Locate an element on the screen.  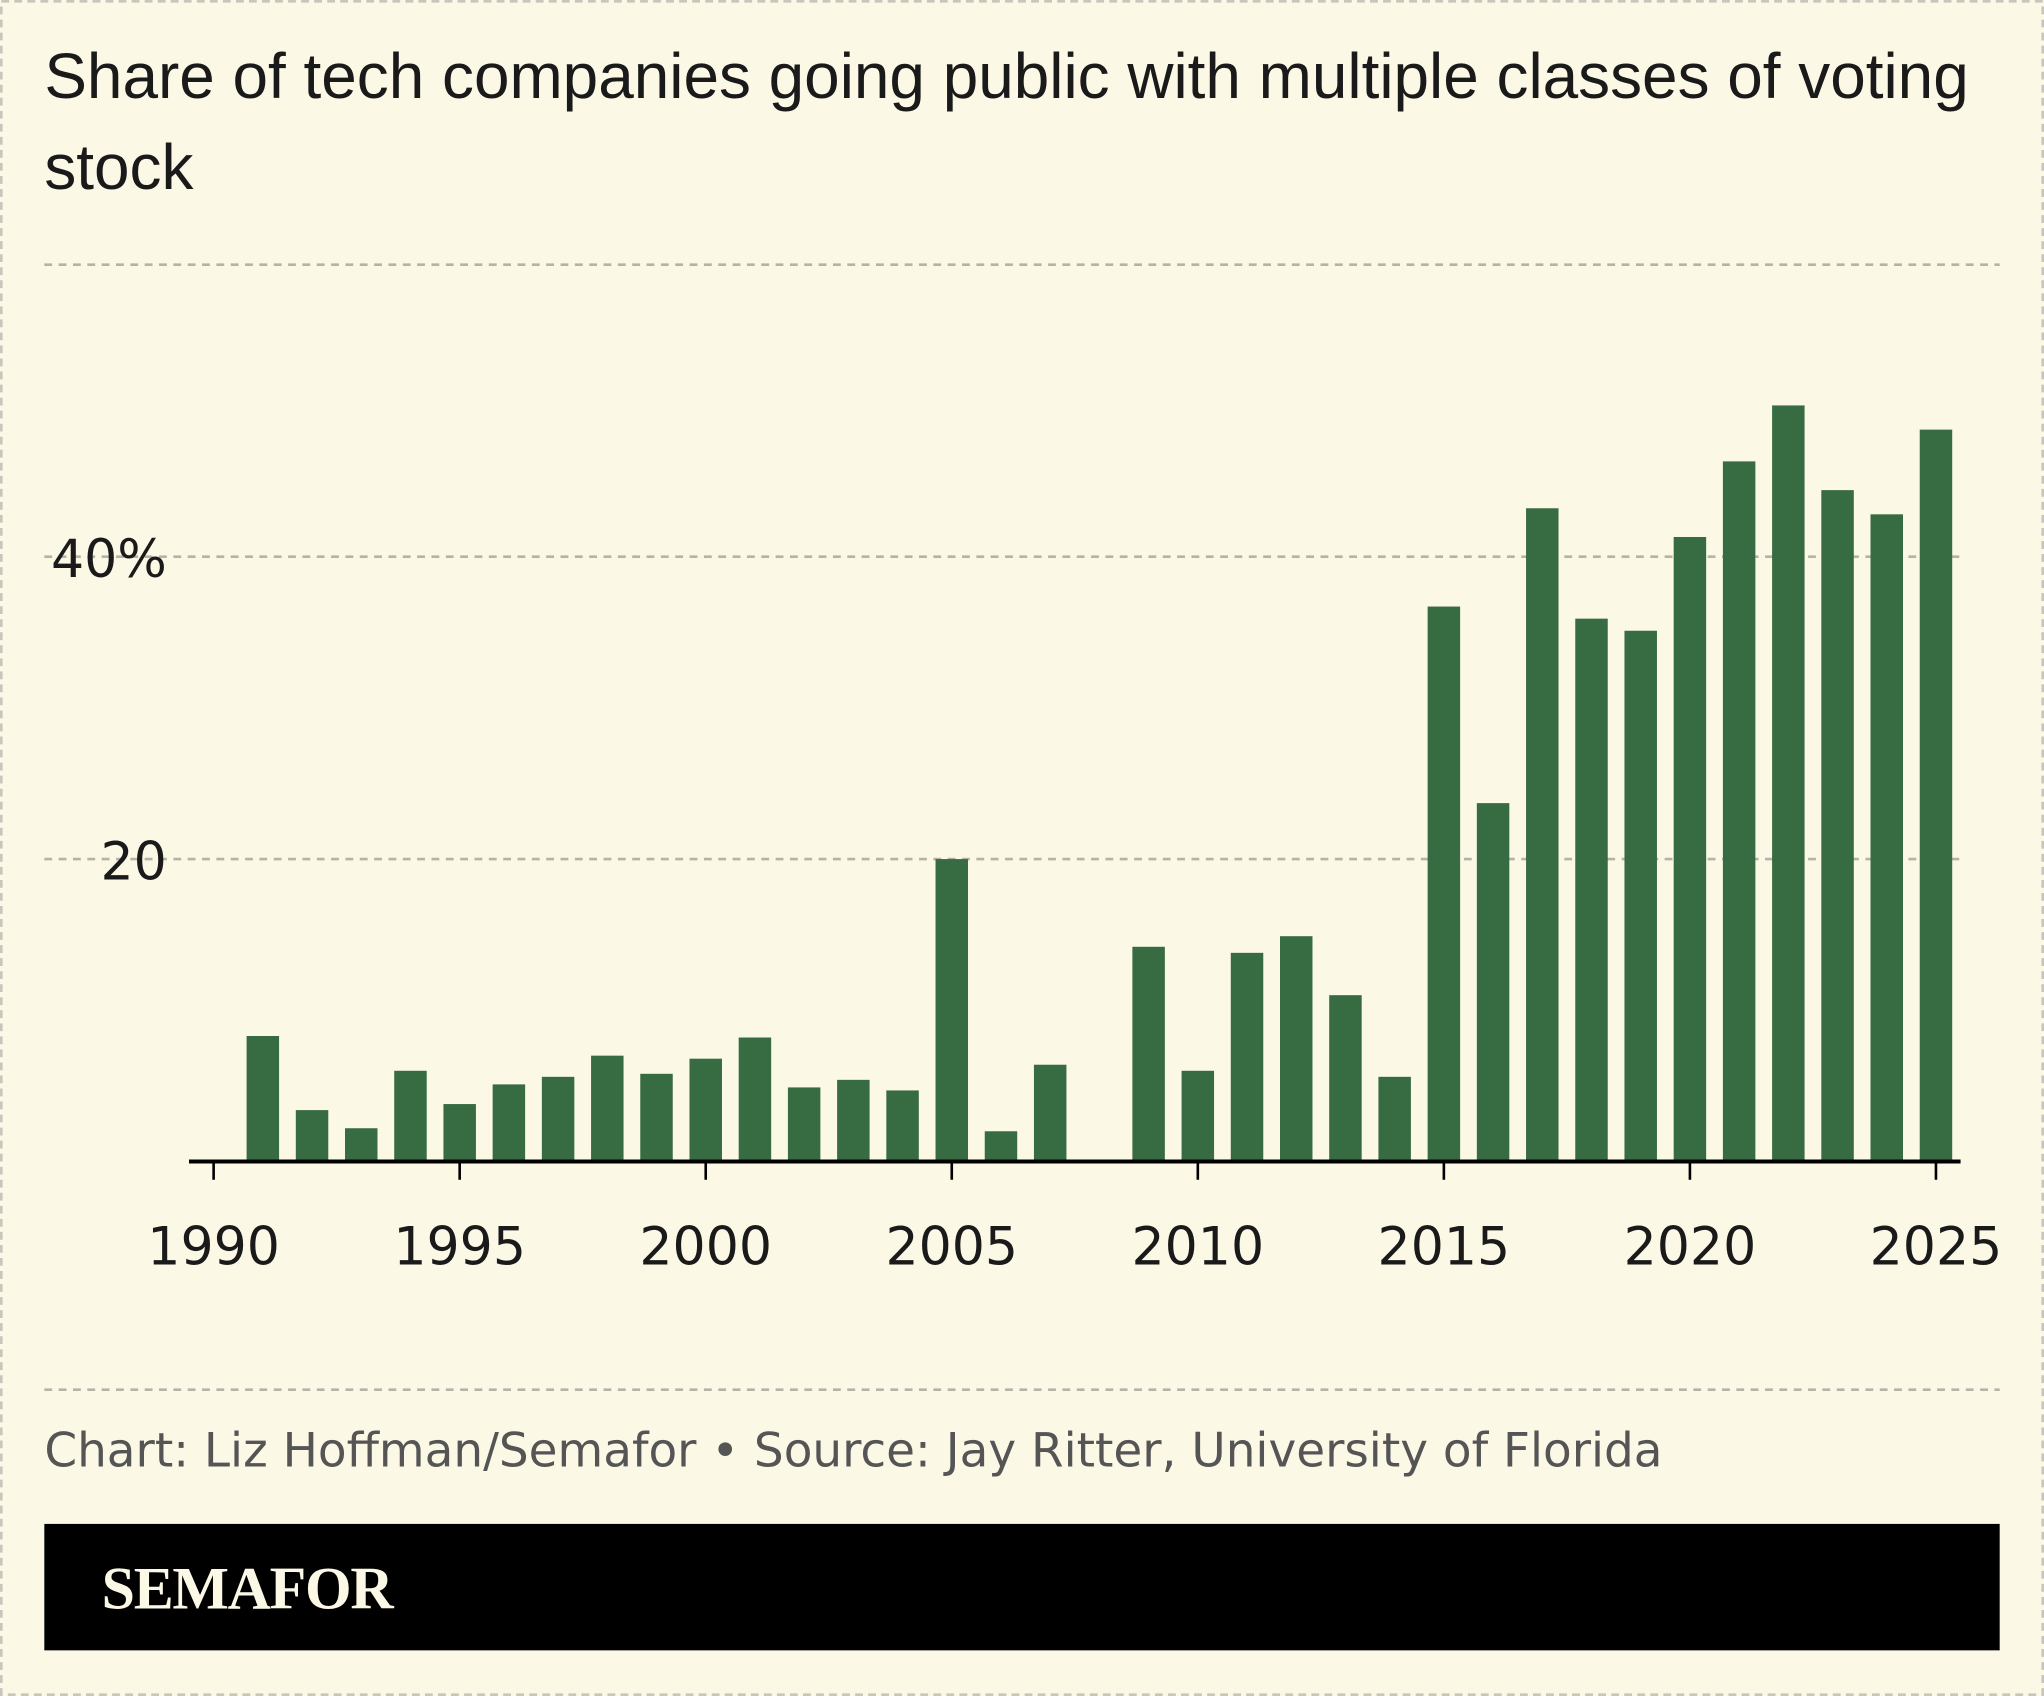
x-tick-label: 1990 is located at coordinates (213, 1247).